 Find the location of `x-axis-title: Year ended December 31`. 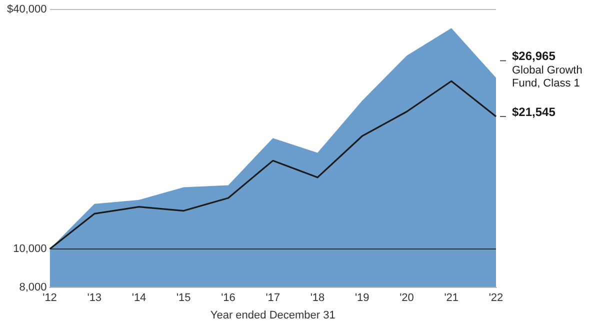

x-axis-title: Year ended December 31 is located at coordinates (273, 315).